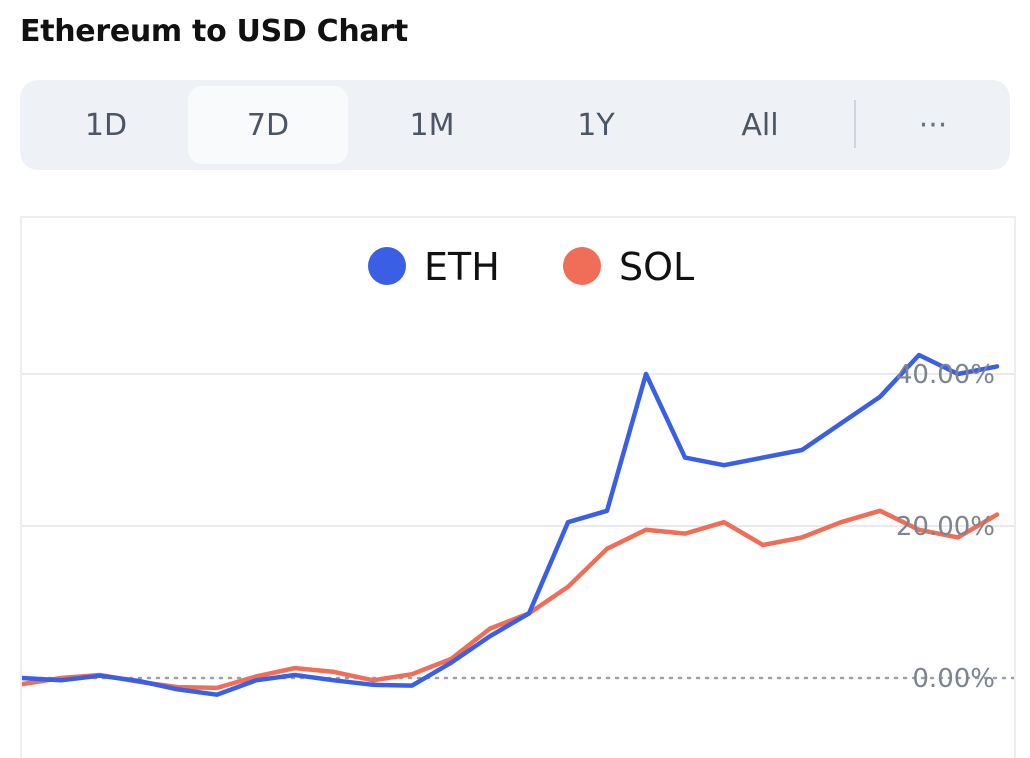 Image resolution: width=1030 pixels, height=758 pixels. What do you see at coordinates (268, 125) in the screenshot?
I see `tab-7d: 7D` at bounding box center [268, 125].